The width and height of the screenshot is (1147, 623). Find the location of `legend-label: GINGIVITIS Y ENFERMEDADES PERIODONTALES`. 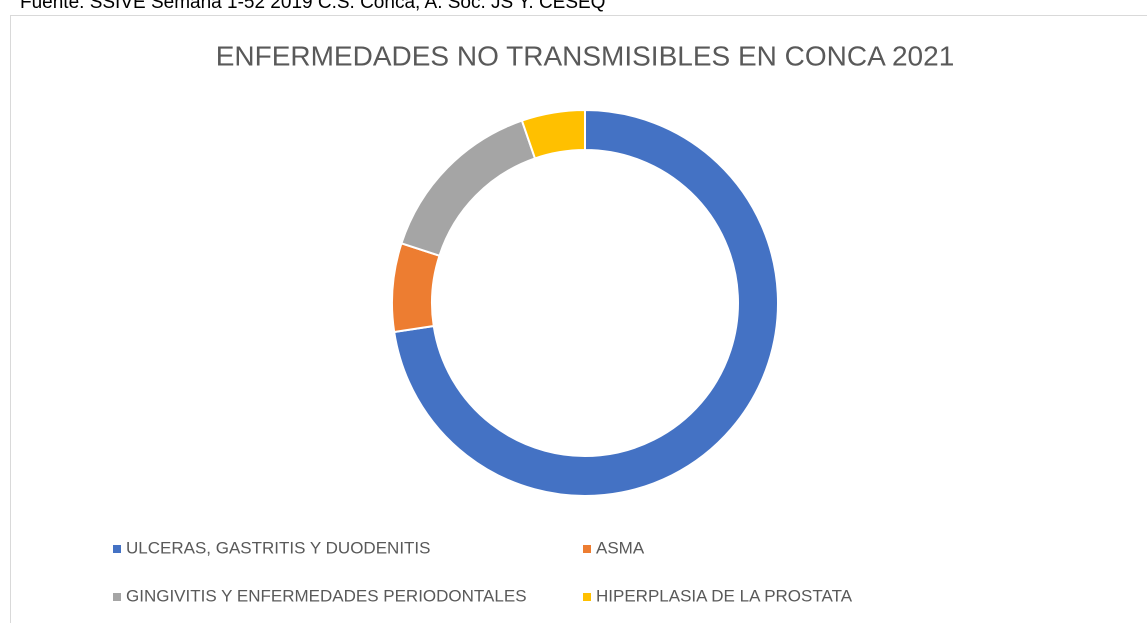

legend-label: GINGIVITIS Y ENFERMEDADES PERIODONTALES is located at coordinates (326, 595).